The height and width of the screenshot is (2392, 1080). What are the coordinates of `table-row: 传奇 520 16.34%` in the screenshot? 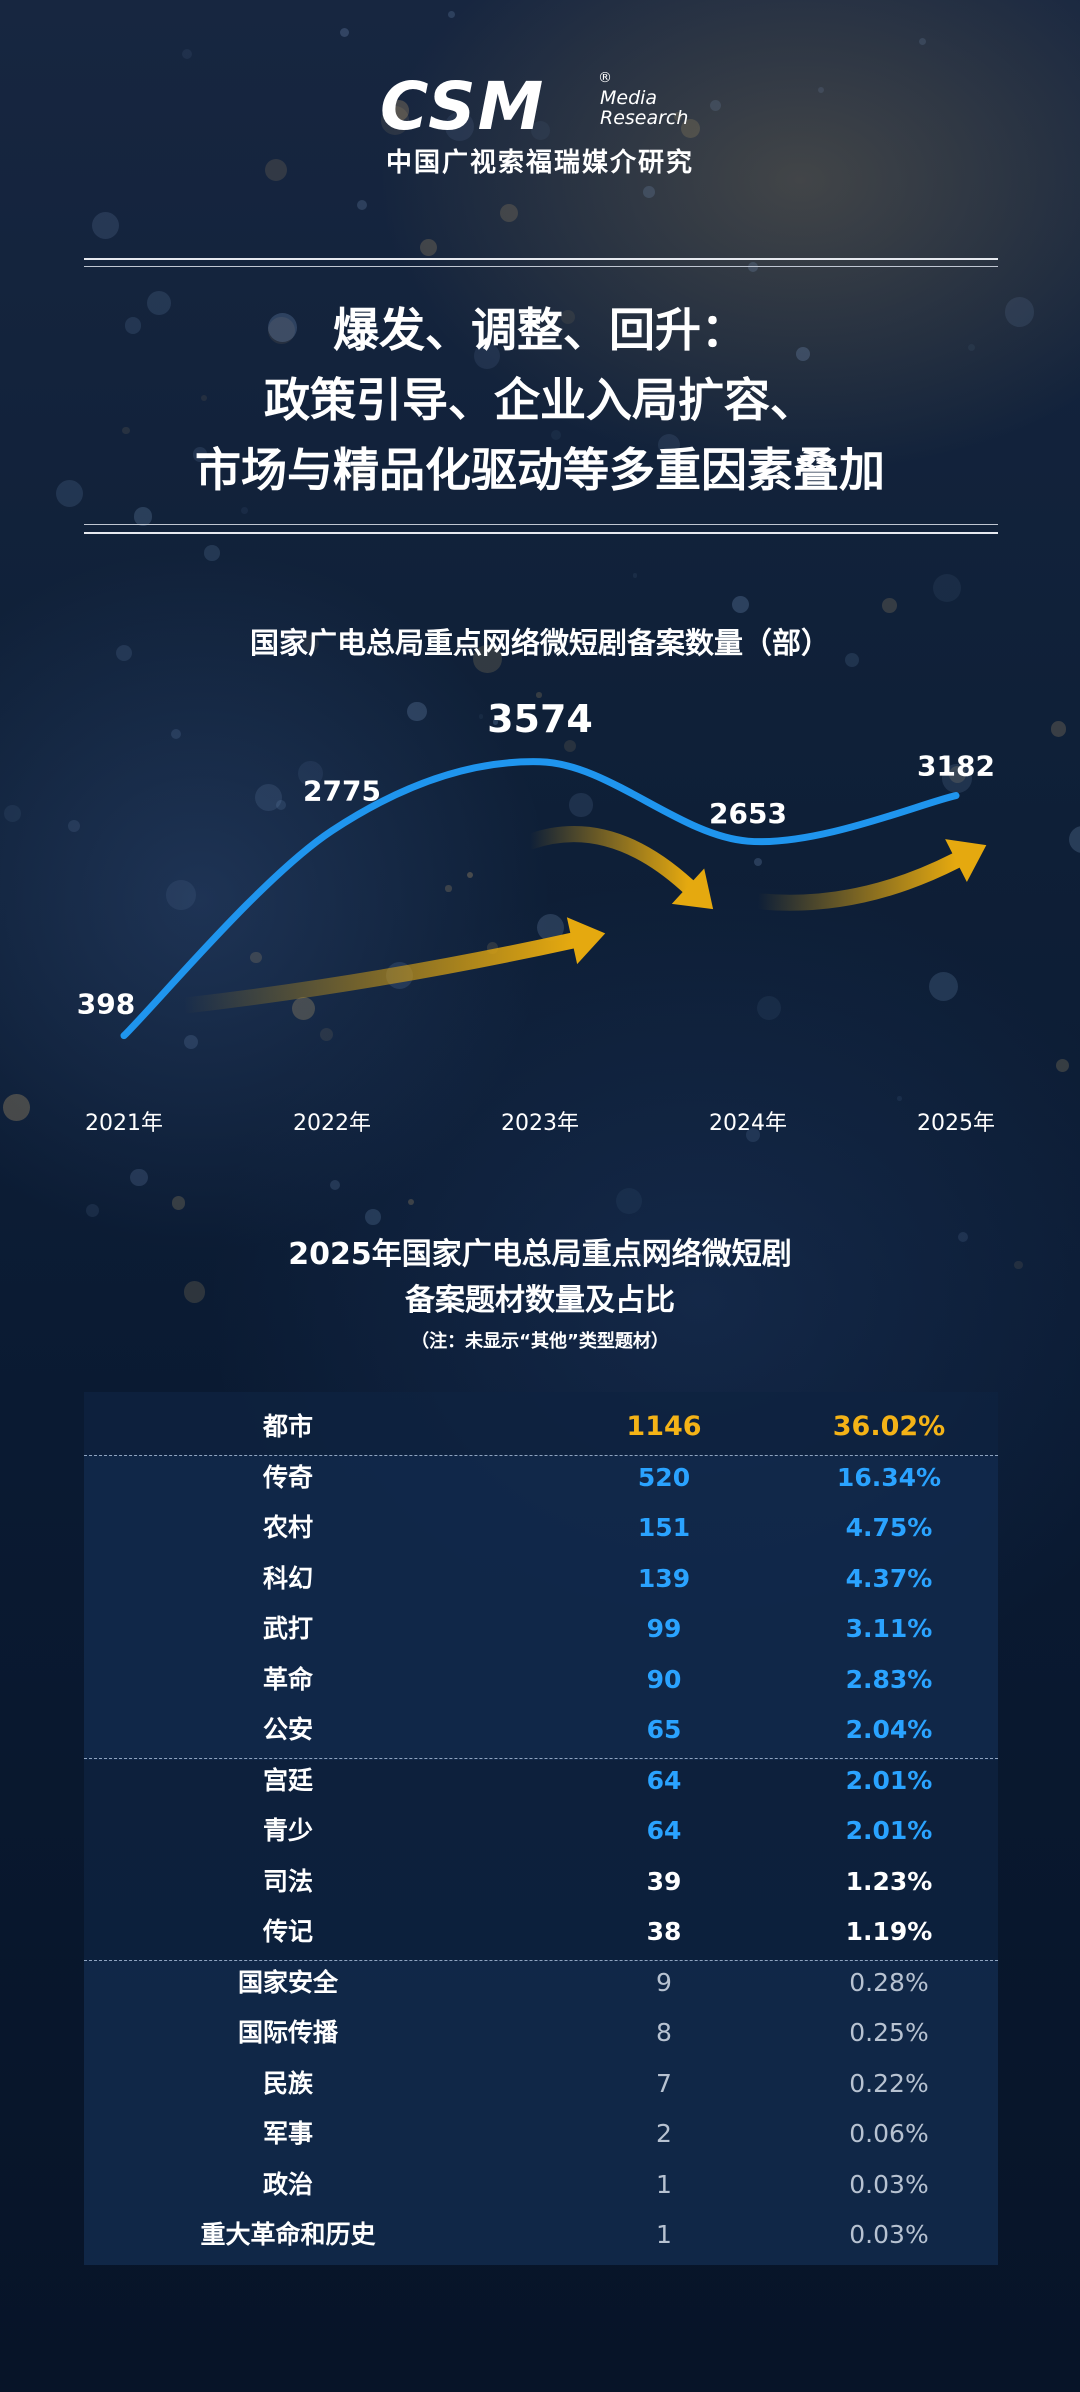 It's located at (541, 1478).